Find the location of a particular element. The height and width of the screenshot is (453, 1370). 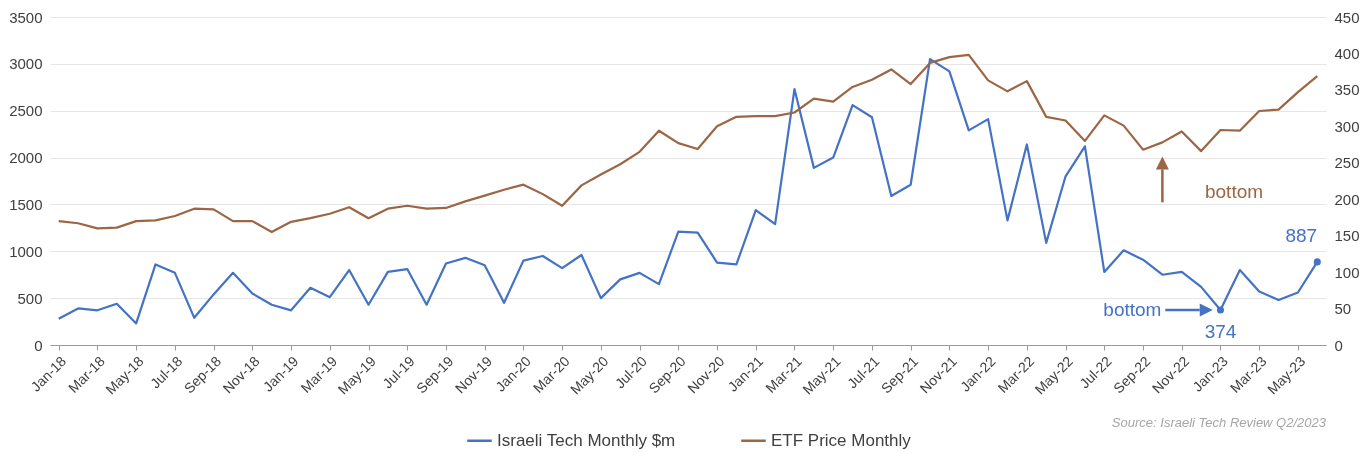

y2-tick-label: 200 is located at coordinates (1347, 199).